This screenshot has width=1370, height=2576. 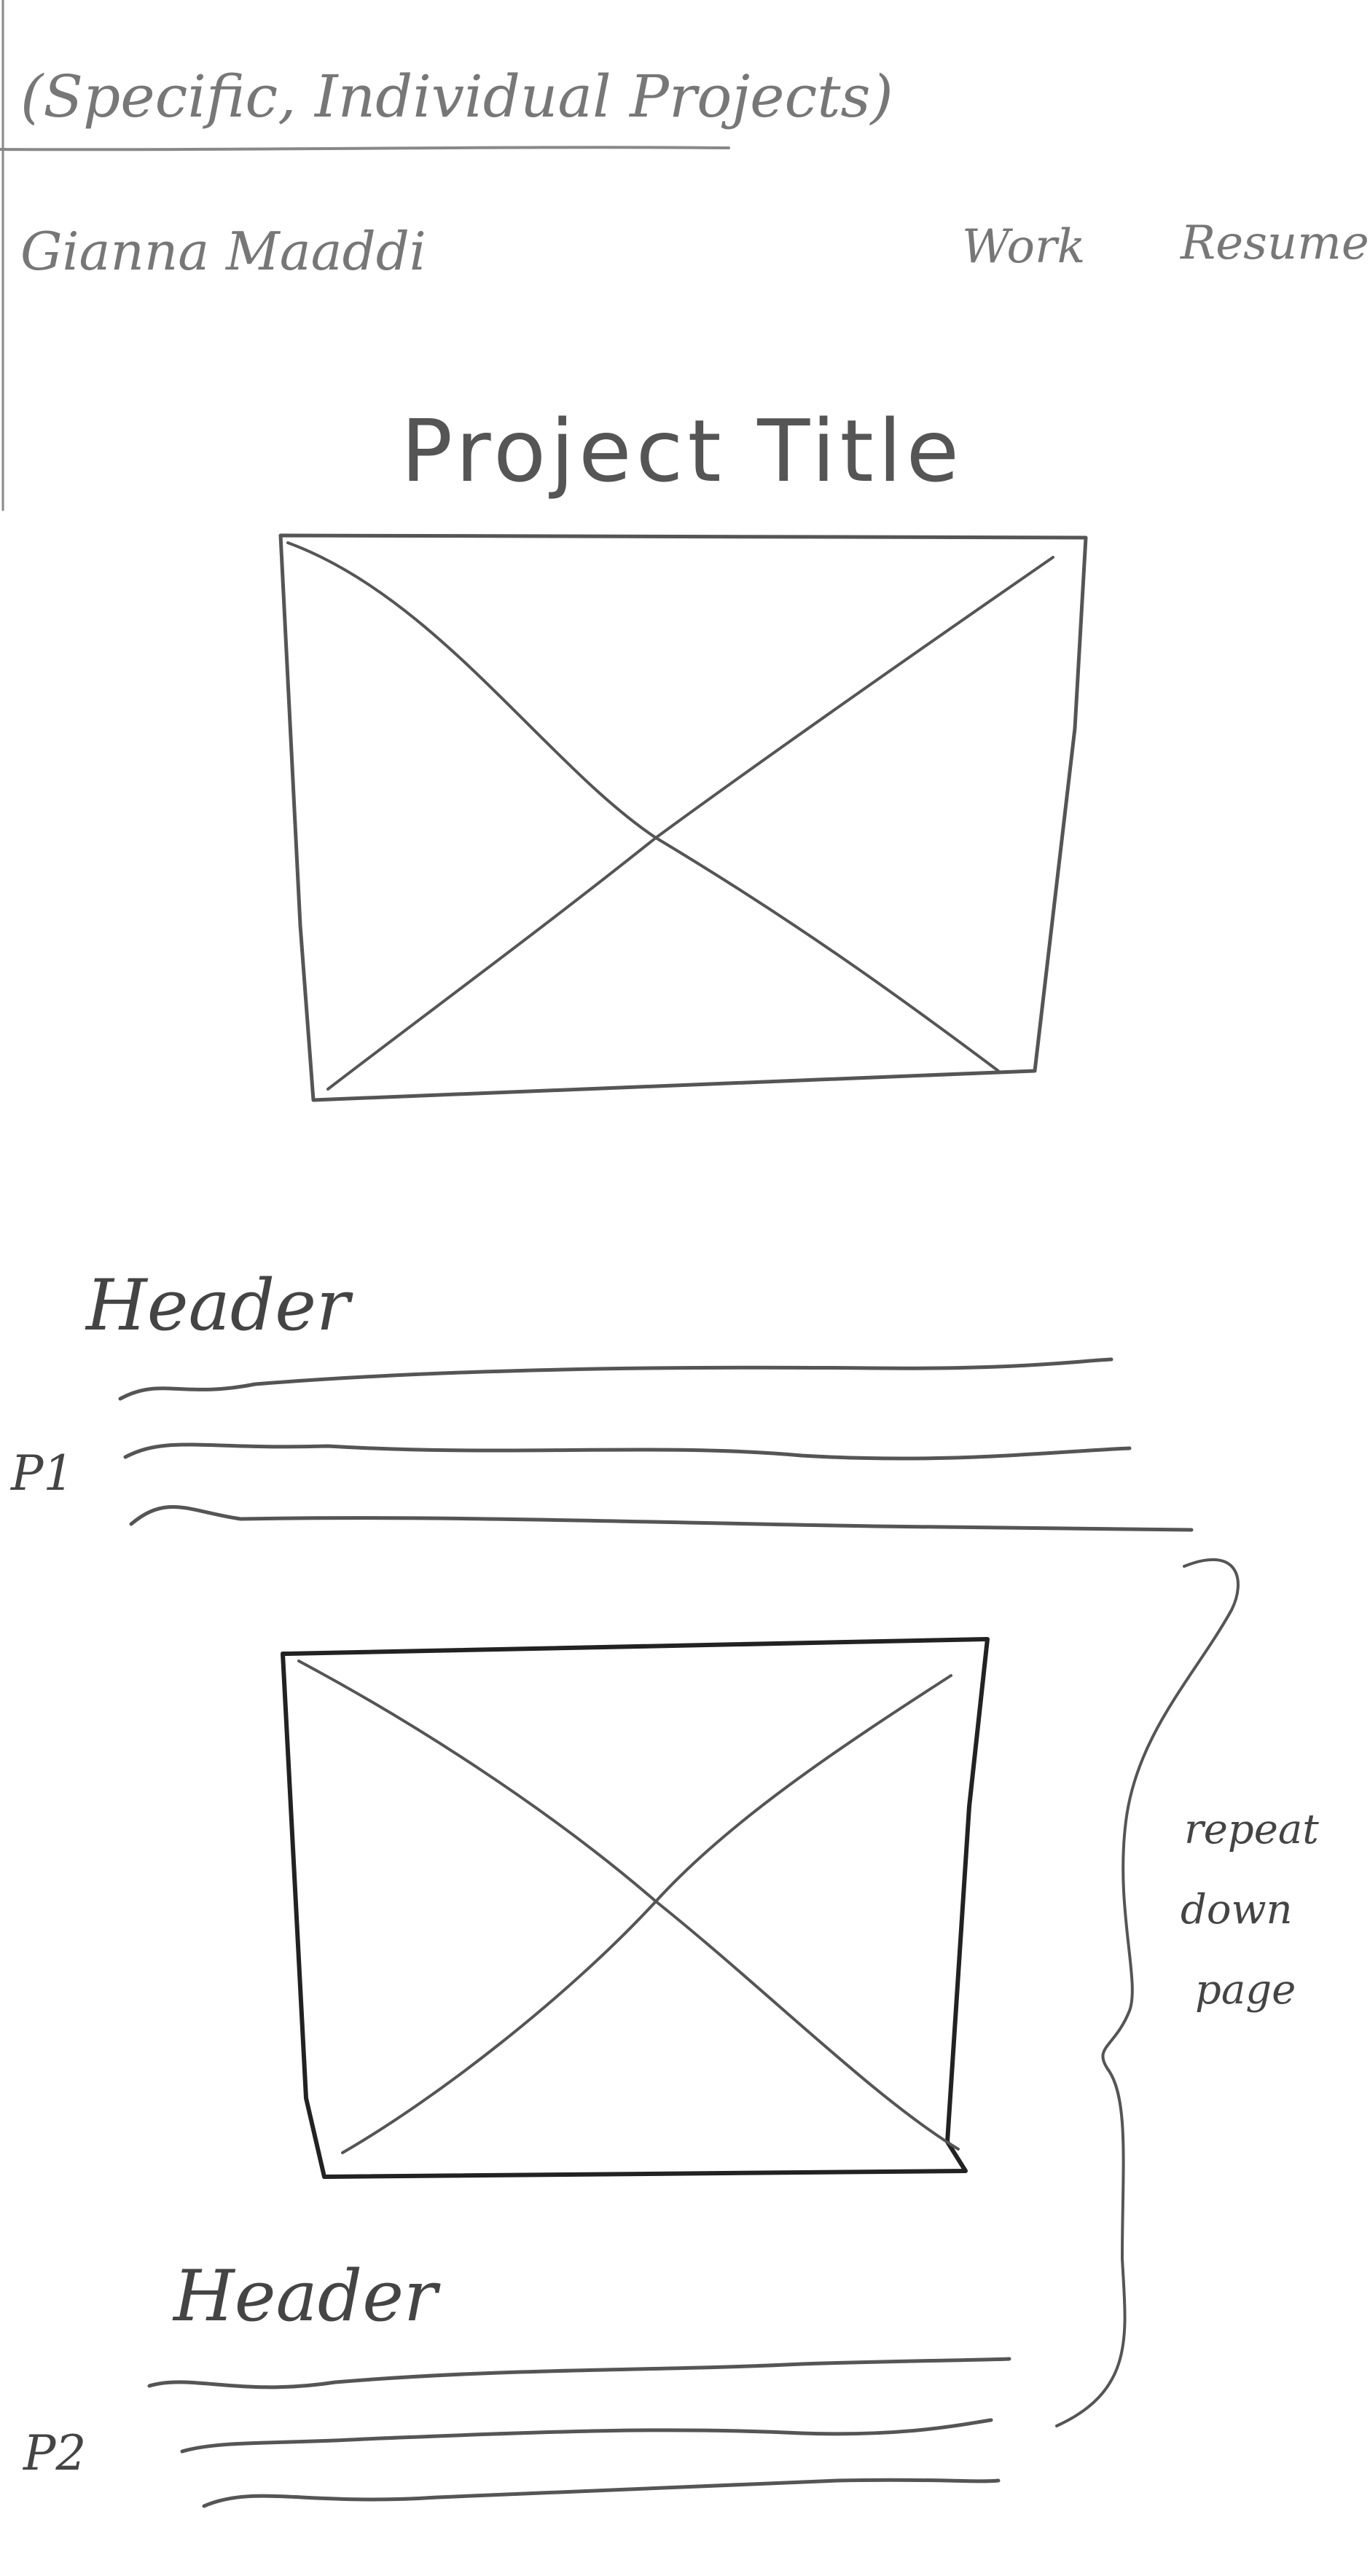 I want to click on section-1-header: Header, so click(x=219, y=1305).